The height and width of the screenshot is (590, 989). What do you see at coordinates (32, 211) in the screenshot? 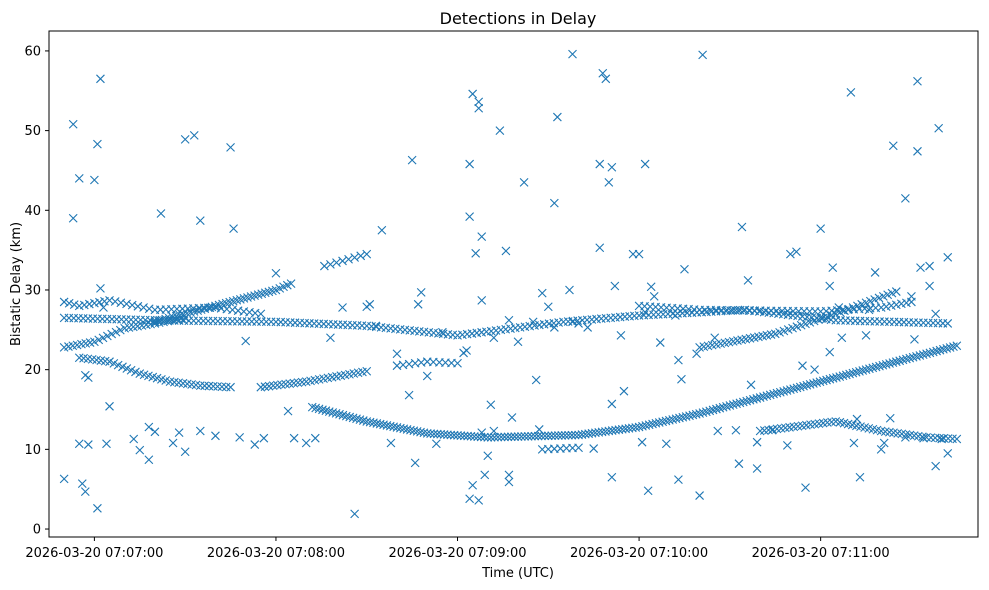
I see `y-tick-label: 40` at bounding box center [32, 211].